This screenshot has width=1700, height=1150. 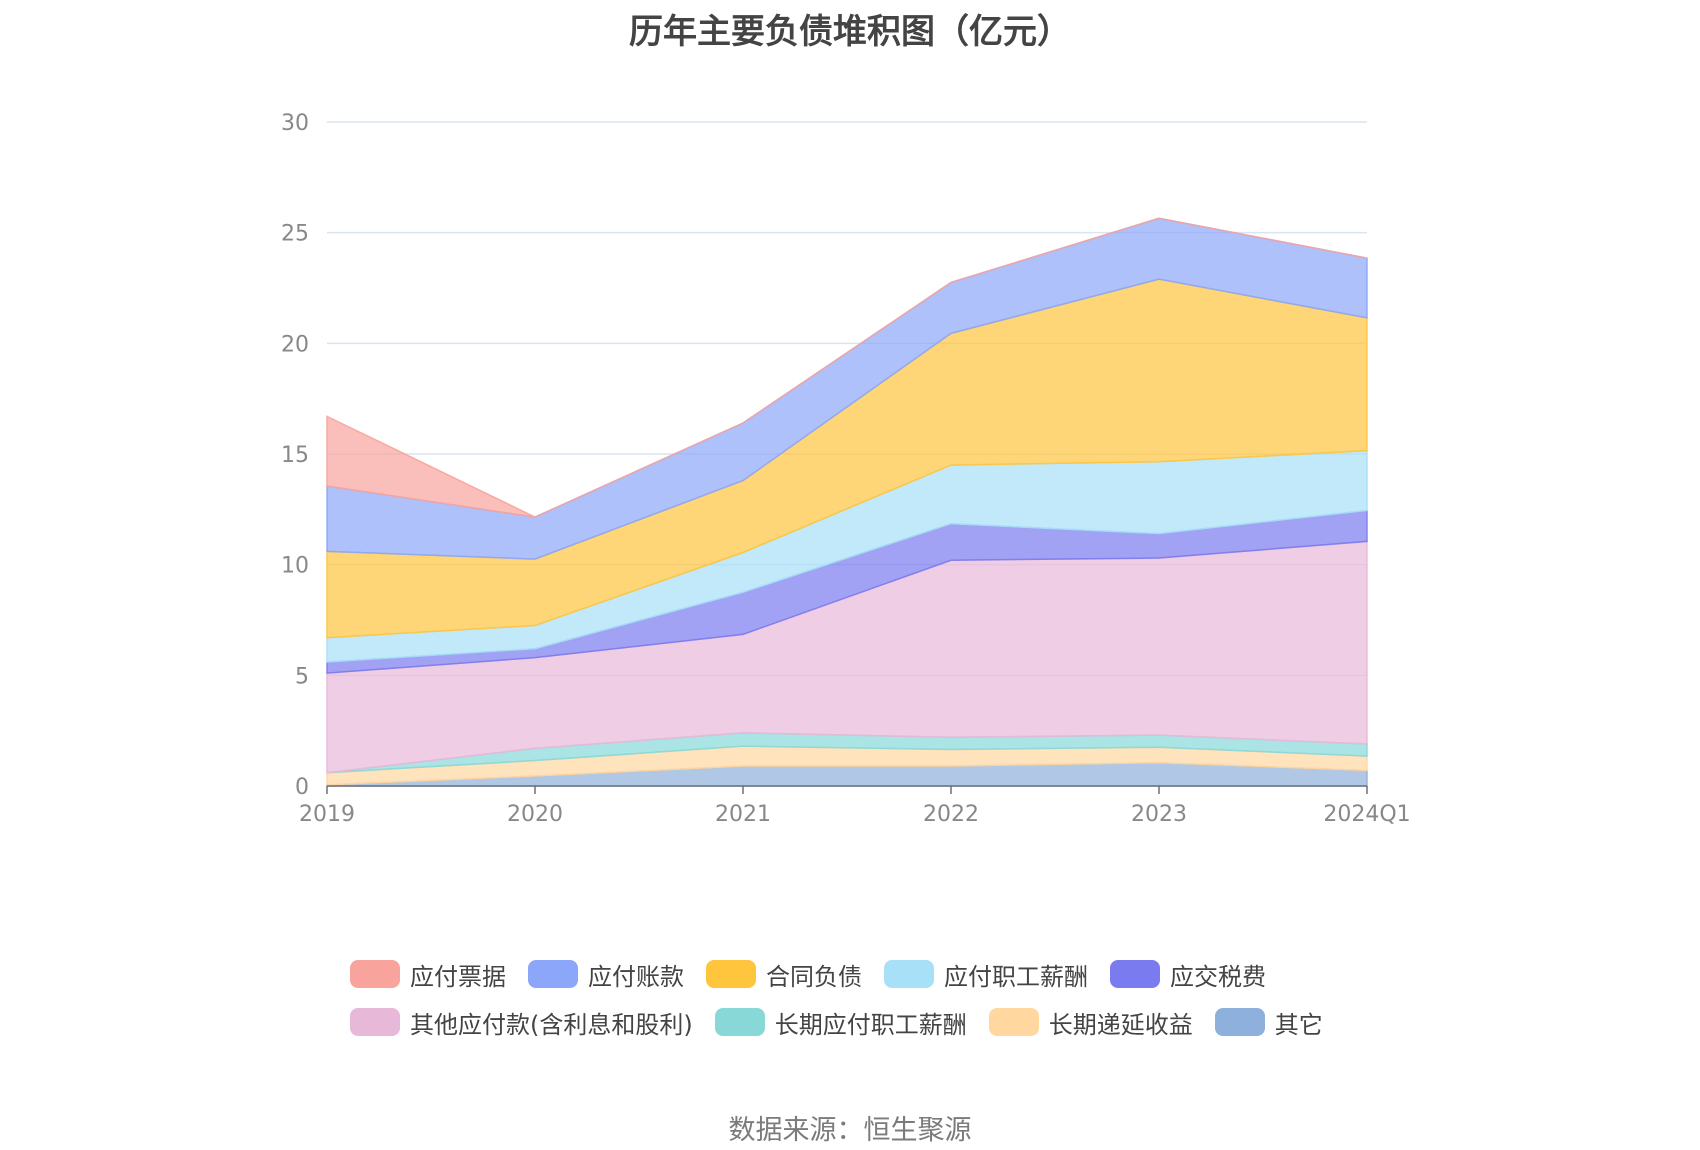 I want to click on x-tick-label: 2020, so click(x=535, y=814).